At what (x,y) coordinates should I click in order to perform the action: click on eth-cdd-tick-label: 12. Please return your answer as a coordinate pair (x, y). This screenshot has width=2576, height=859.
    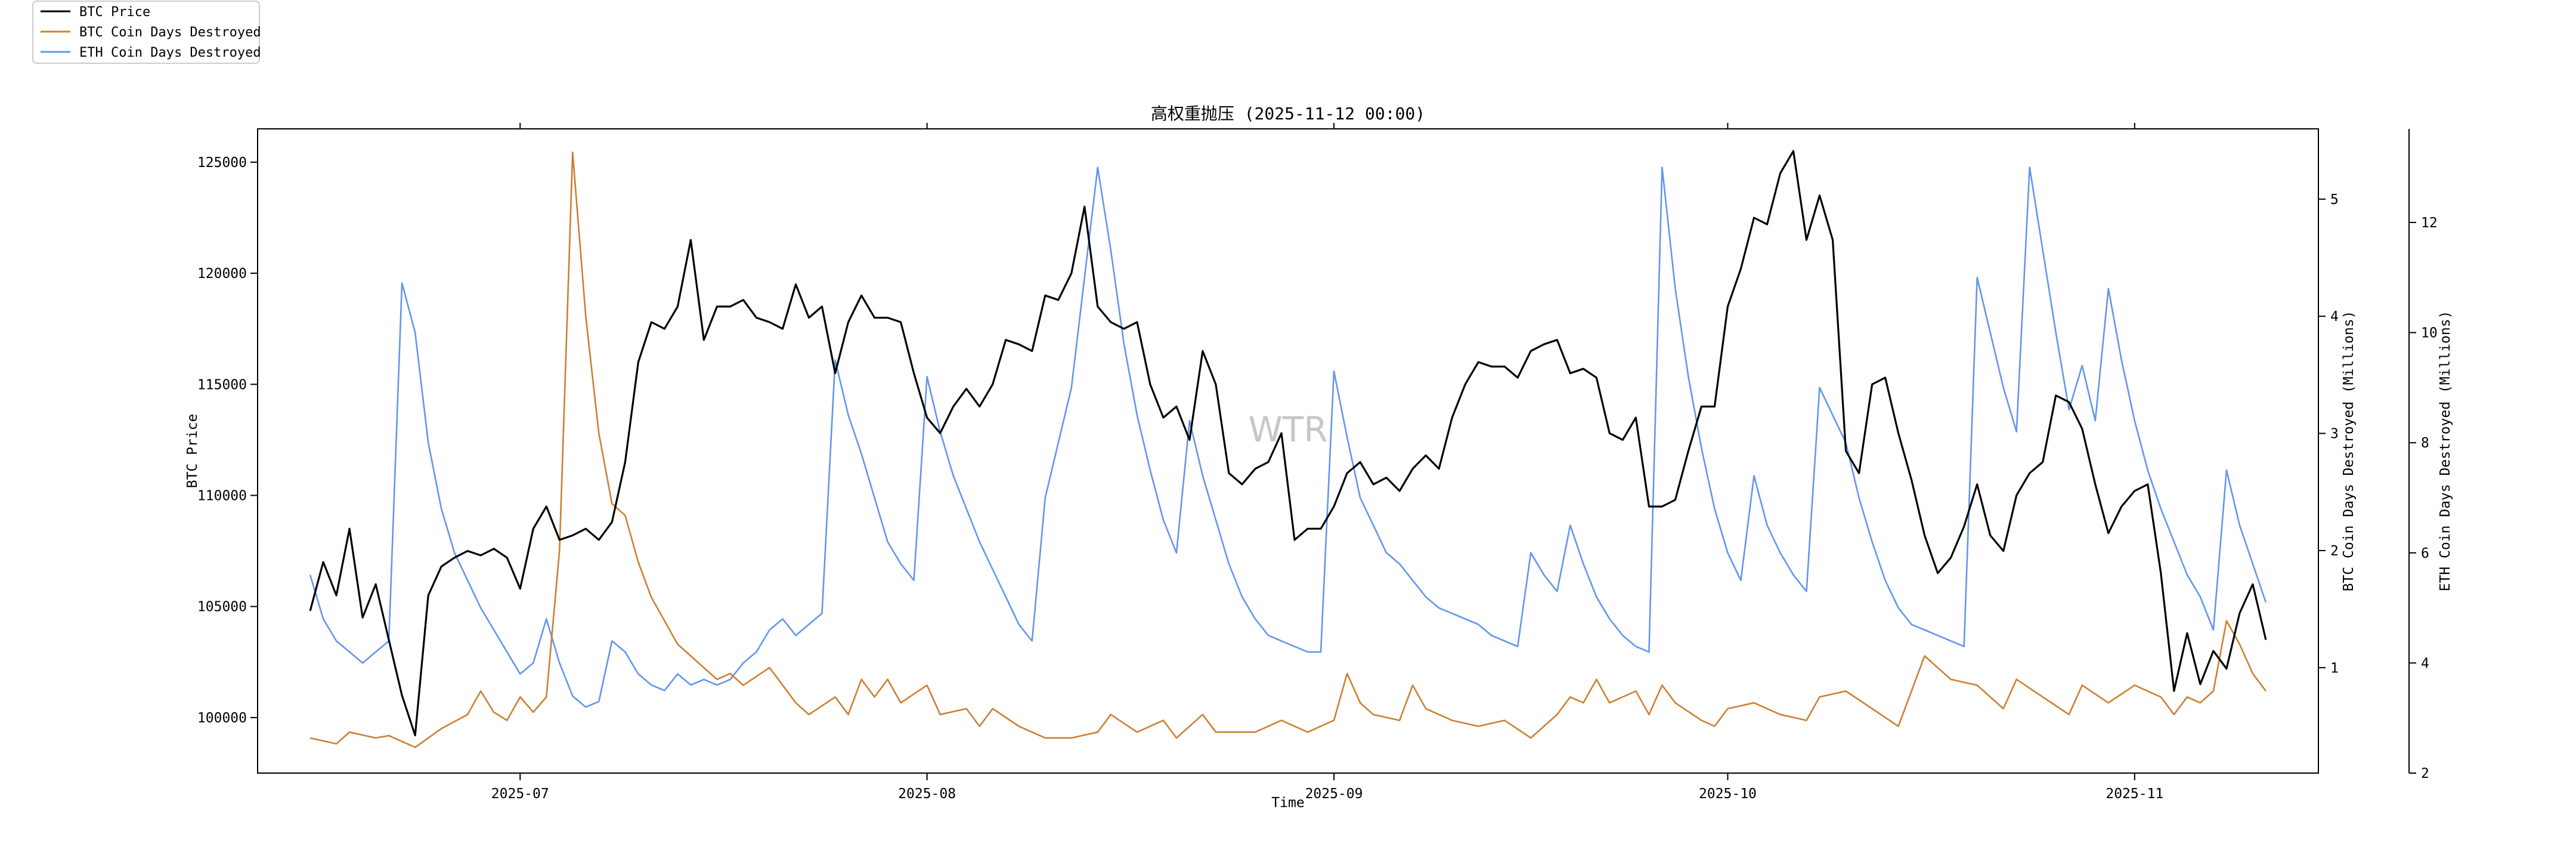
    Looking at the image, I should click on (2429, 223).